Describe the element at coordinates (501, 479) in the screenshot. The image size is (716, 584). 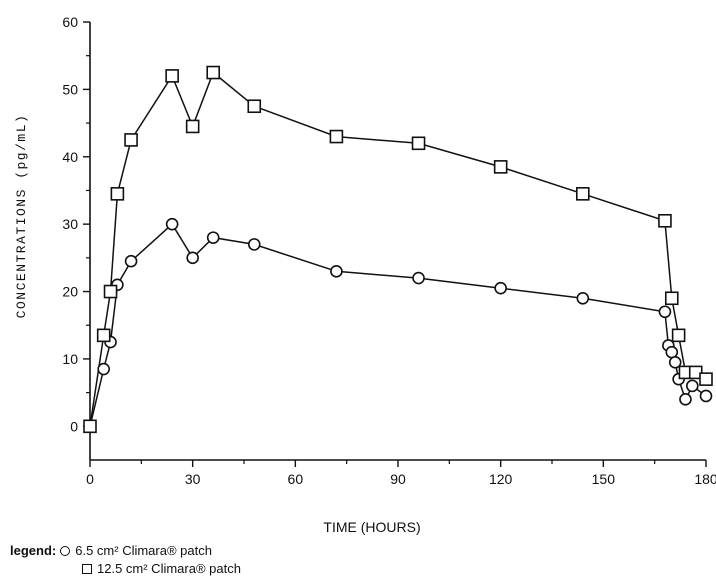
I see `x-tick-label: 120` at that location.